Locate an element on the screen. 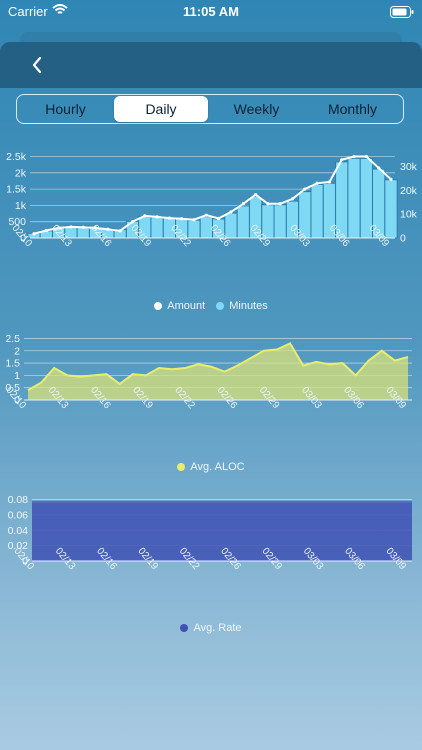 The width and height of the screenshot is (422, 750). chart3-y-tick-label: 0.02 is located at coordinates (18, 546).